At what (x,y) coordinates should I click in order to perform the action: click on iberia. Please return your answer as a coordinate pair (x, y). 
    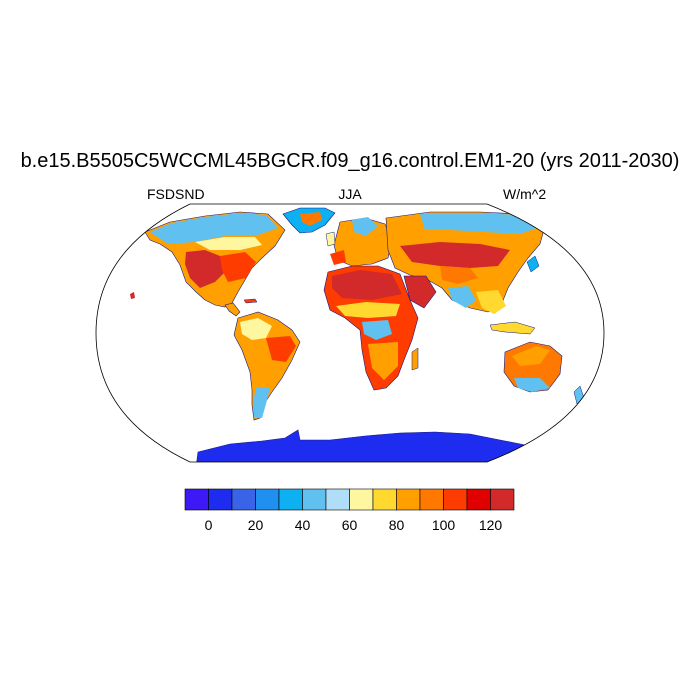
    Looking at the image, I should click on (338, 257).